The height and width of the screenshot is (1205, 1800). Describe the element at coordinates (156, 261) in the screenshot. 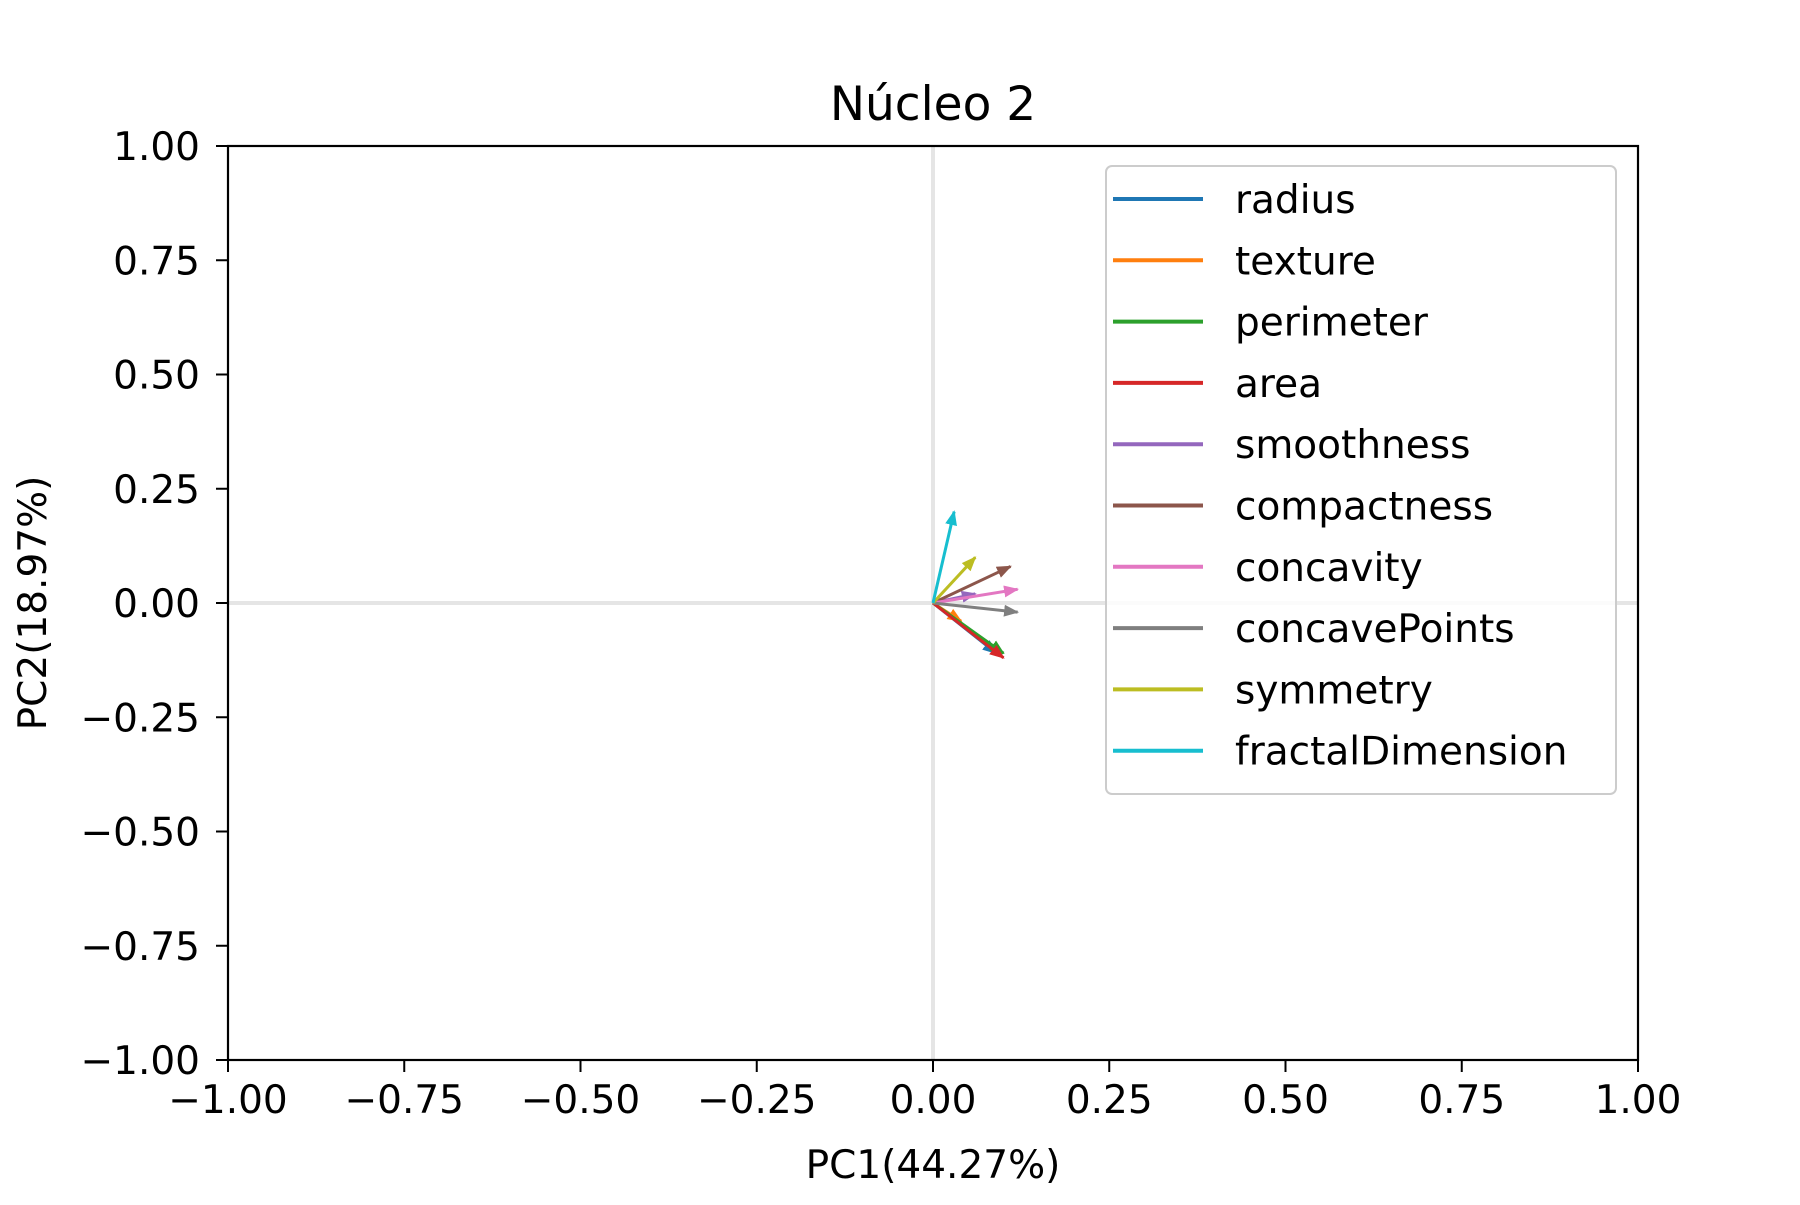

I see `y-tick-label: 0.75` at that location.